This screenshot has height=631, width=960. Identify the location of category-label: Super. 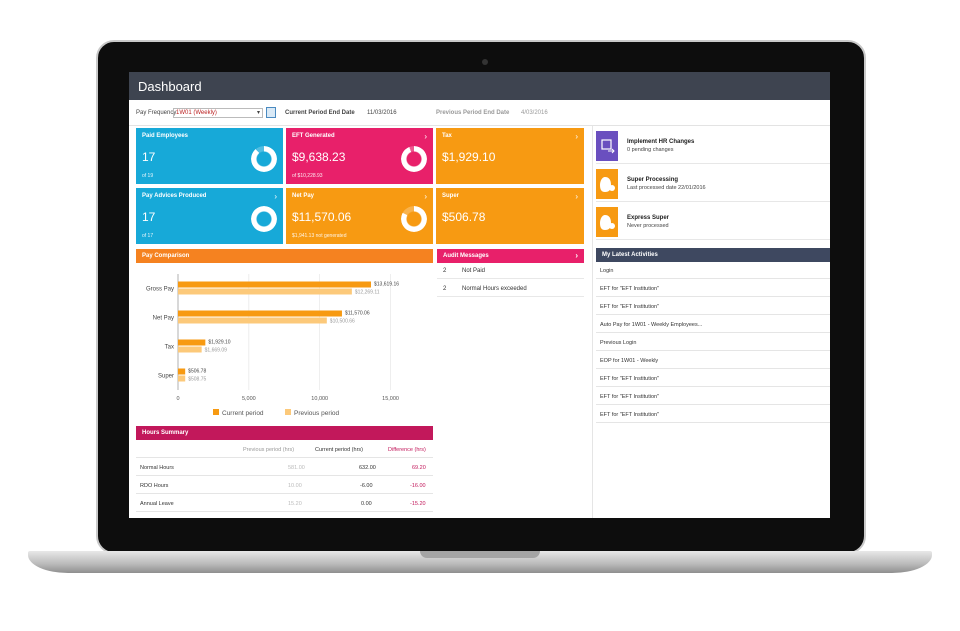
(166, 377).